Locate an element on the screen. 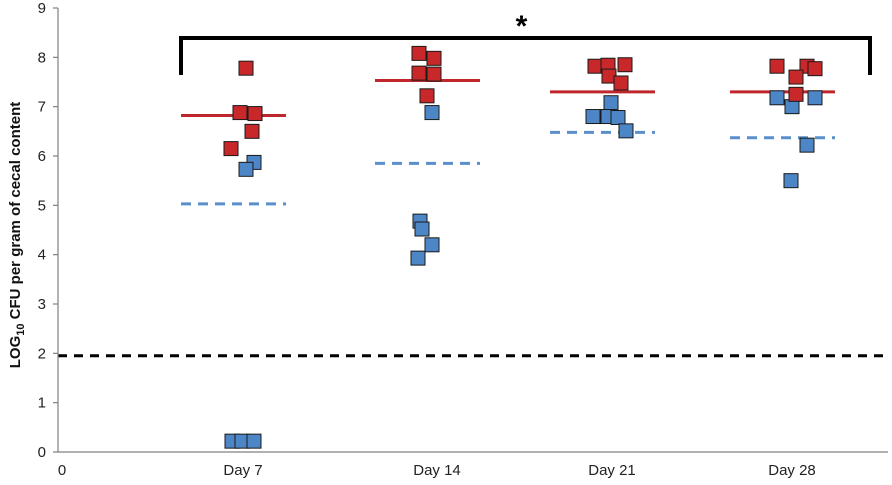 This screenshot has height=485, width=892. x-tick-label: Day 14 is located at coordinates (437, 470).